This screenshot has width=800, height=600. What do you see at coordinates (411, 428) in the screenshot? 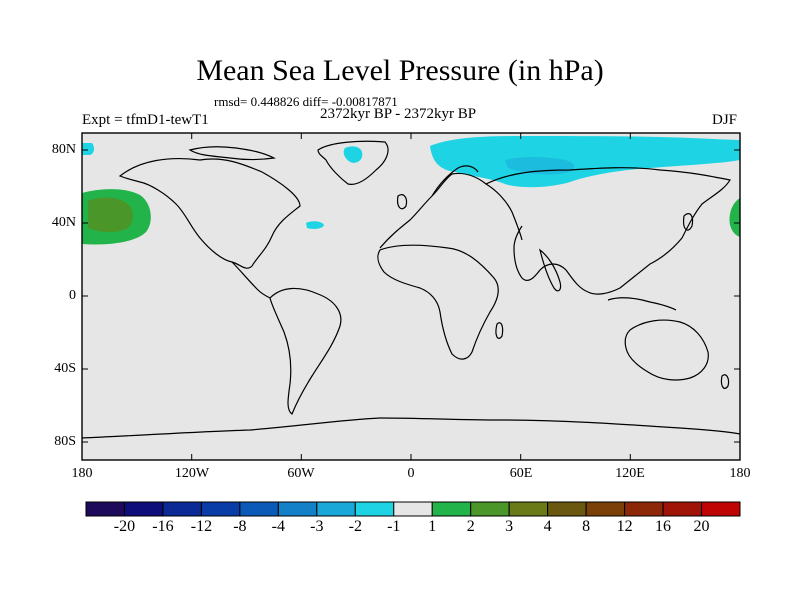
I see `antarctica-coast` at bounding box center [411, 428].